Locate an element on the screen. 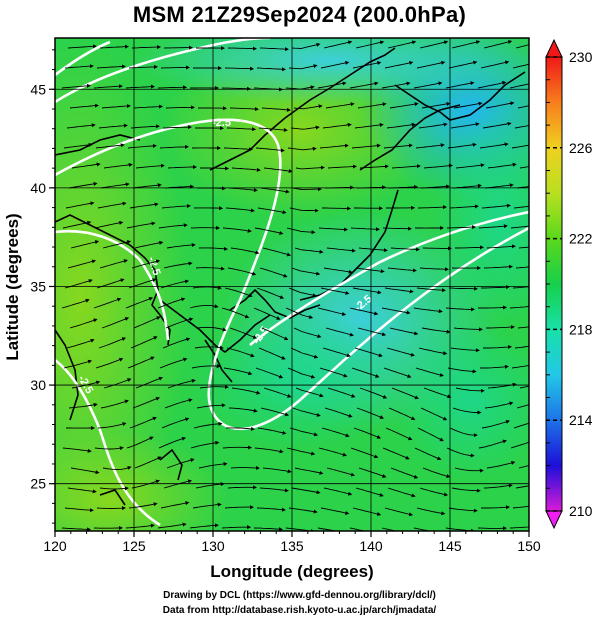 Image resolution: width=599 pixels, height=625 pixels. colorbar-tick-label: 222 is located at coordinates (581, 239).